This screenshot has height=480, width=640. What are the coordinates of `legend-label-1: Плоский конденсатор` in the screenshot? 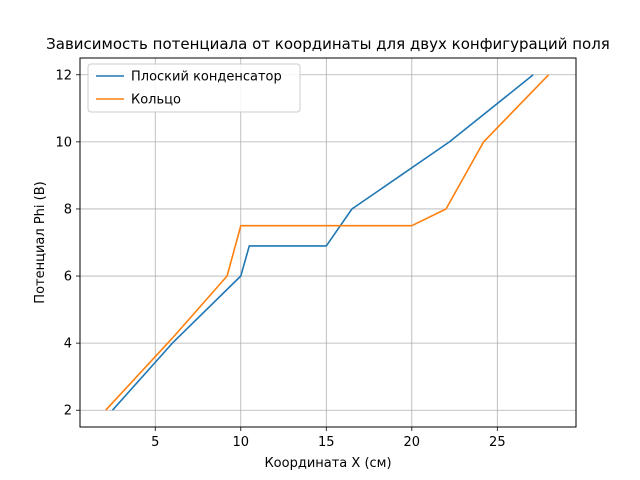 It's located at (206, 77).